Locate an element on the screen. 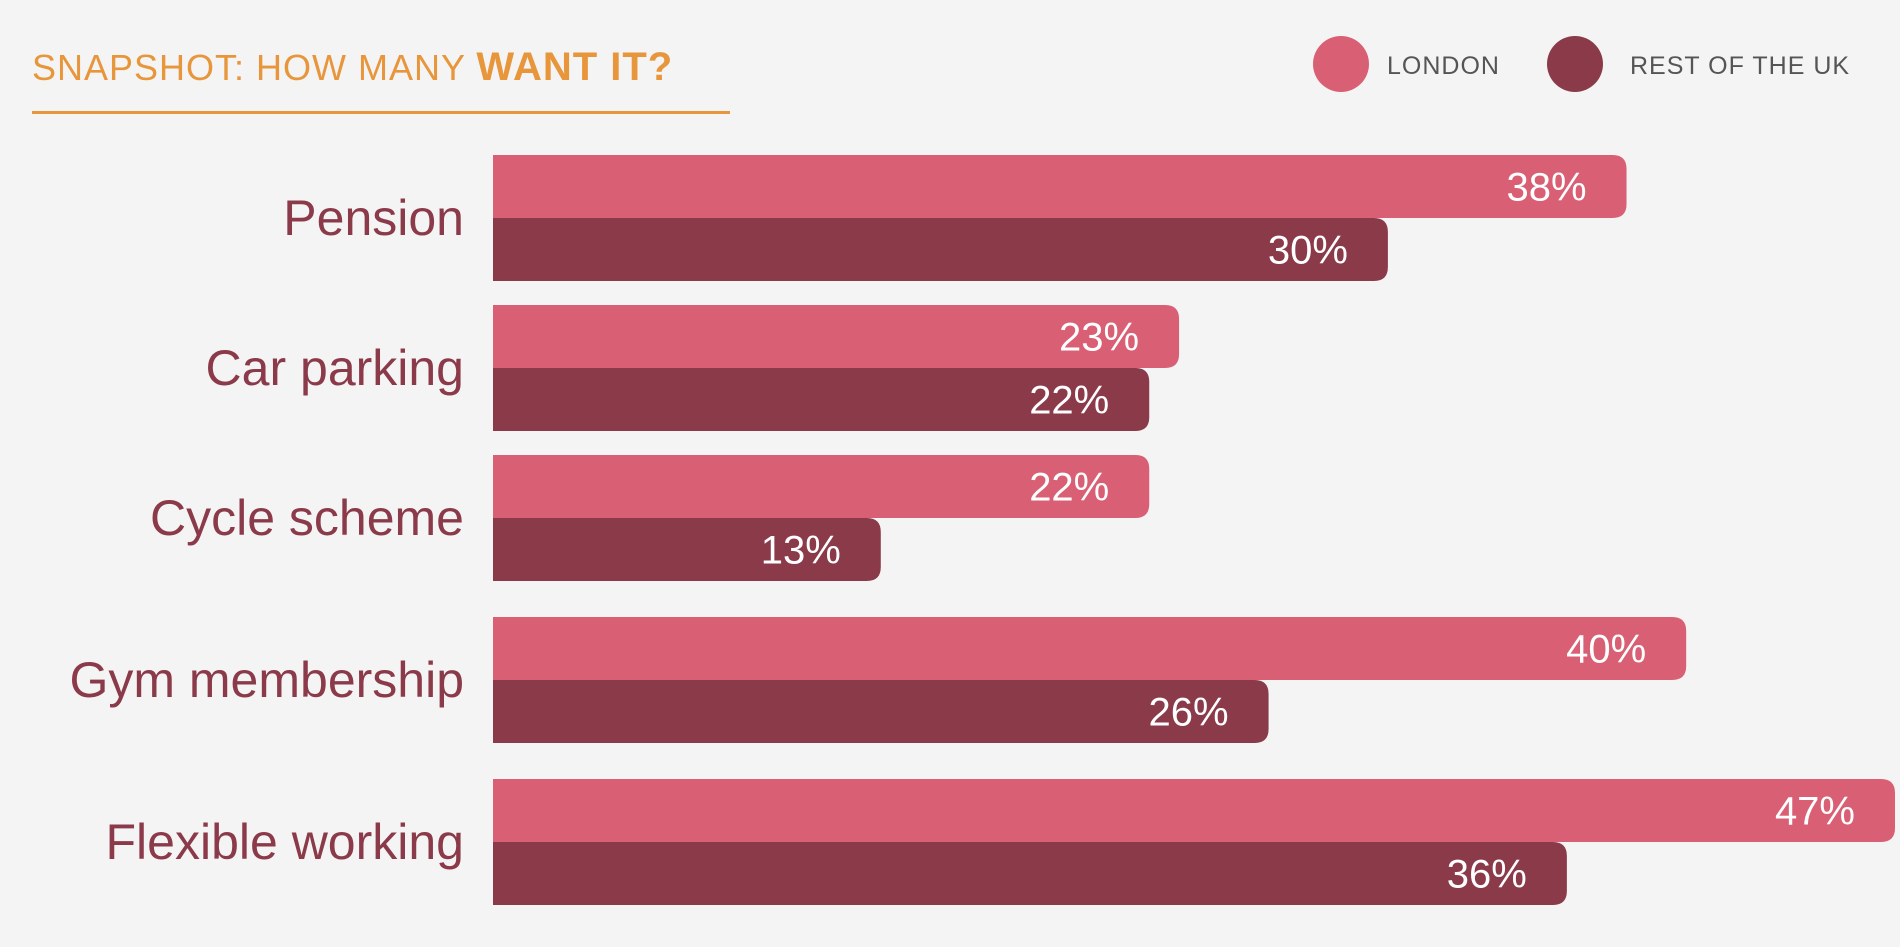  legend-swatch-rest-of-uk is located at coordinates (1575, 64).